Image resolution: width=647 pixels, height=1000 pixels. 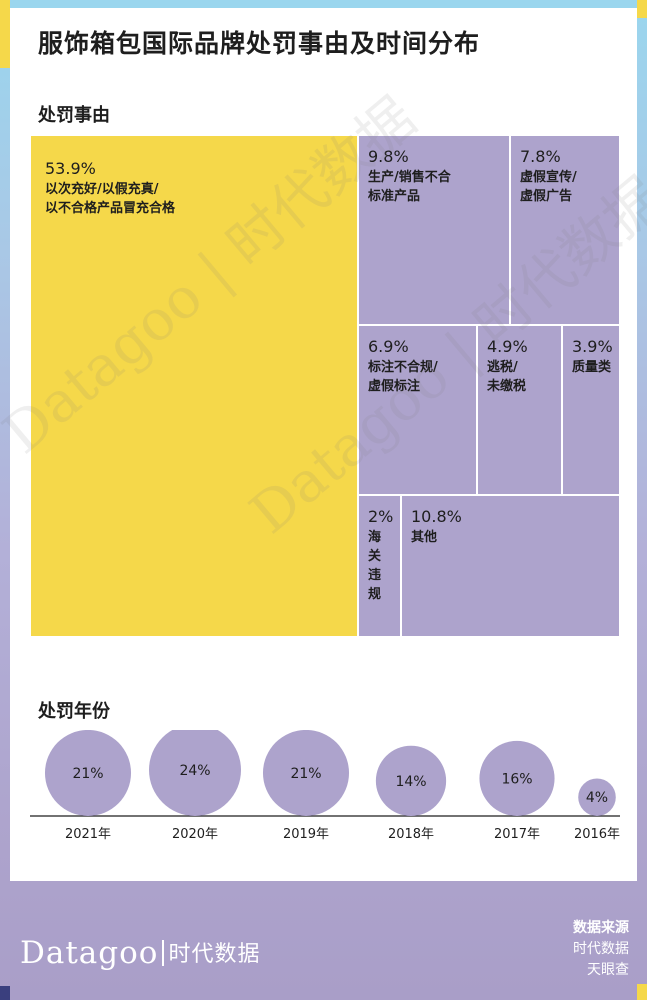 What do you see at coordinates (510, 566) in the screenshot?
I see `treemap-tile-other: 10.8% 其他` at bounding box center [510, 566].